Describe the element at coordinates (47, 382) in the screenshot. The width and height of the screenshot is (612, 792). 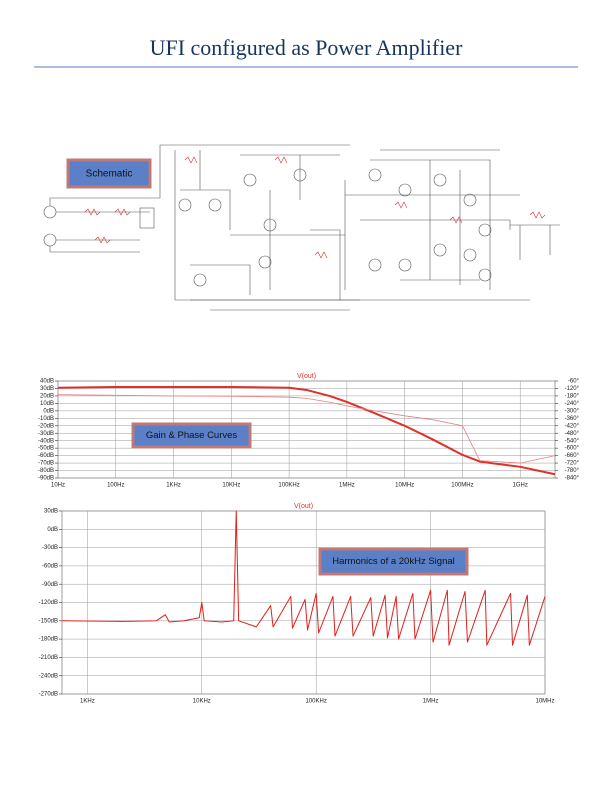
I see `y-tick-label: 40dB` at that location.